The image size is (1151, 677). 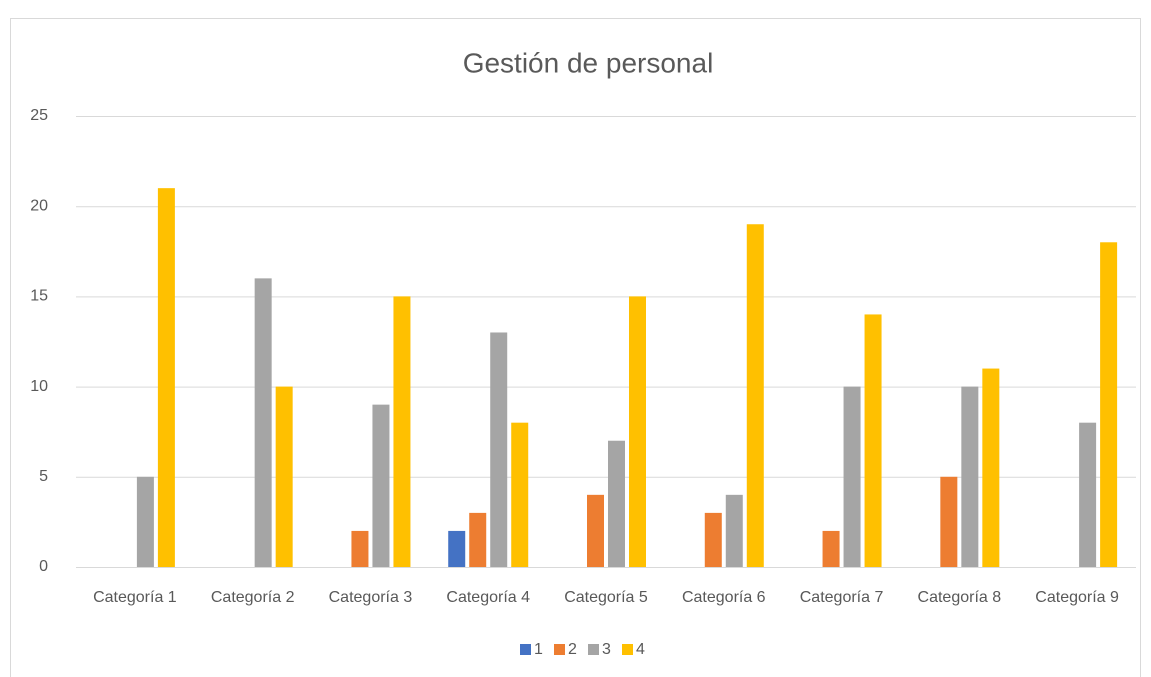 What do you see at coordinates (960, 597) in the screenshot?
I see `x-tick-label: Categoría 8` at bounding box center [960, 597].